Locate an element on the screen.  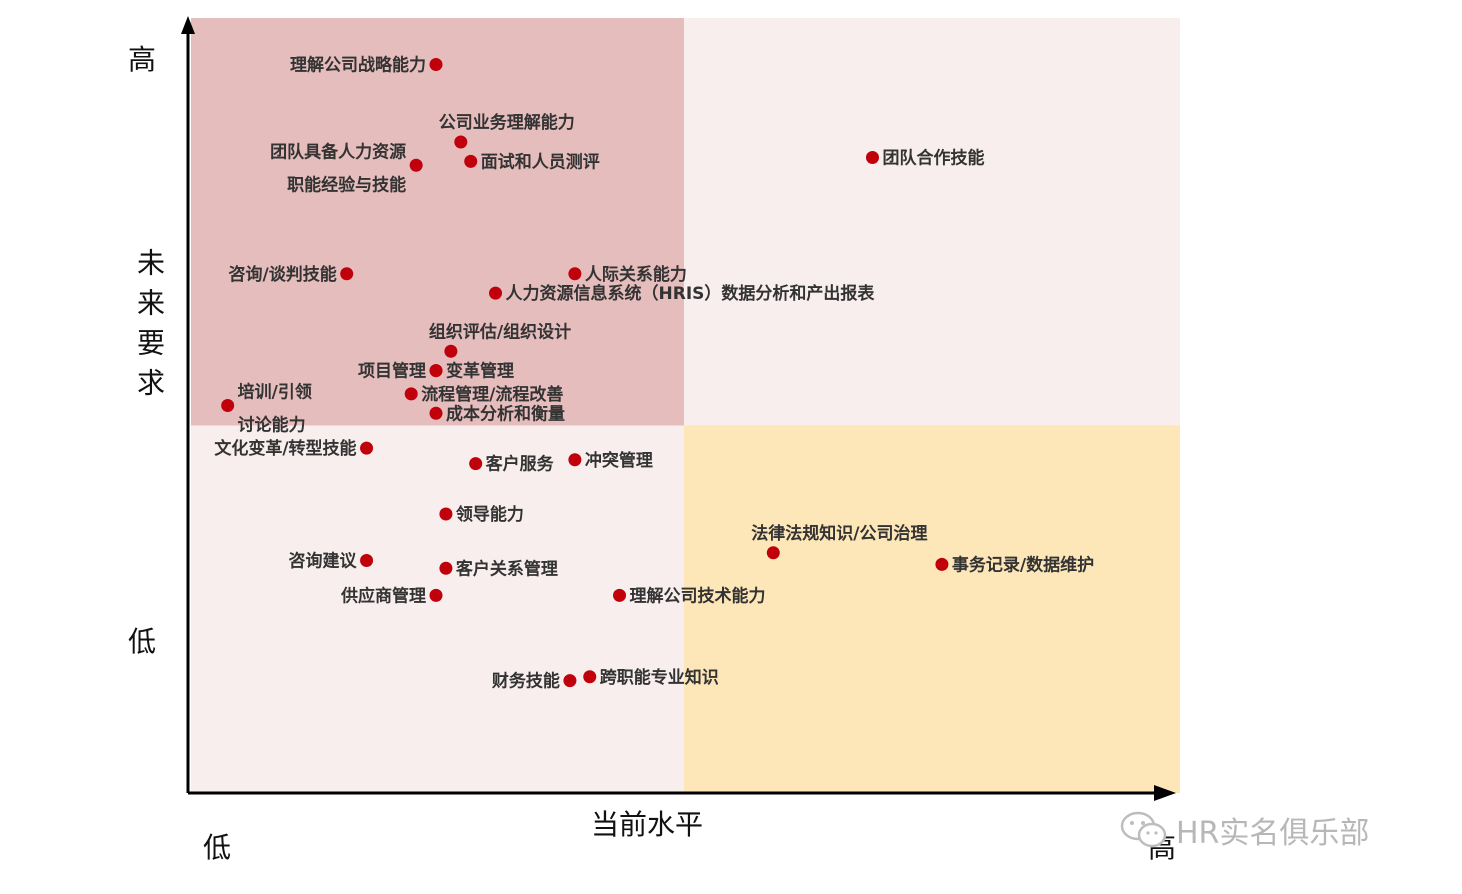
data-point-label: 理解公司技术能力 is located at coordinates (698, 595).